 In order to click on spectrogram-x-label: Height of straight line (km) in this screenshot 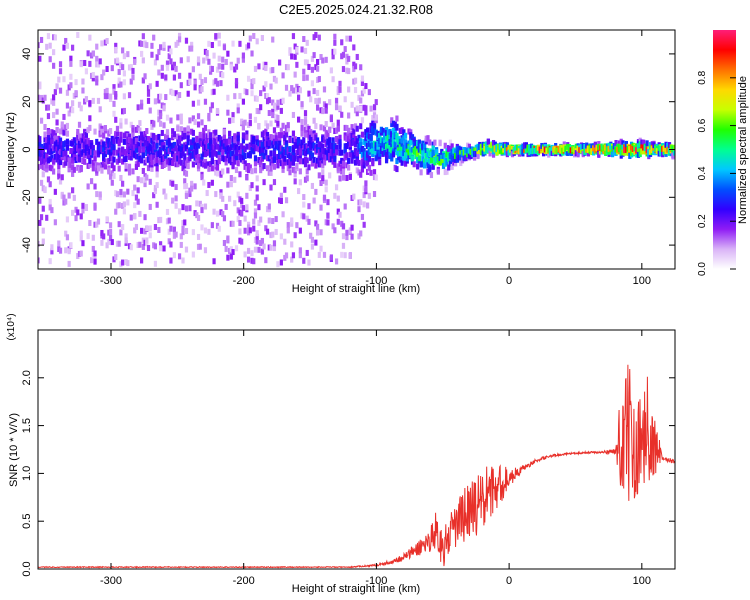, I will do `click(356, 289)`.